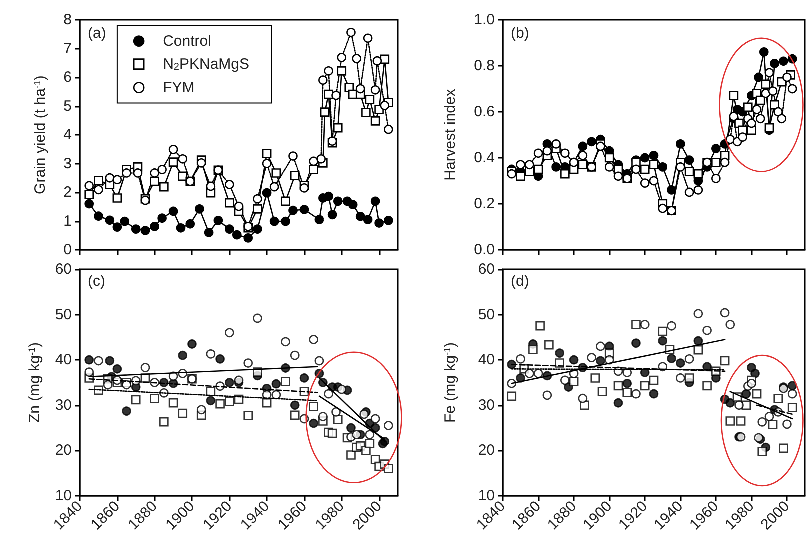 The width and height of the screenshot is (811, 549). I want to click on y-tick-label: 0, so click(68, 250).